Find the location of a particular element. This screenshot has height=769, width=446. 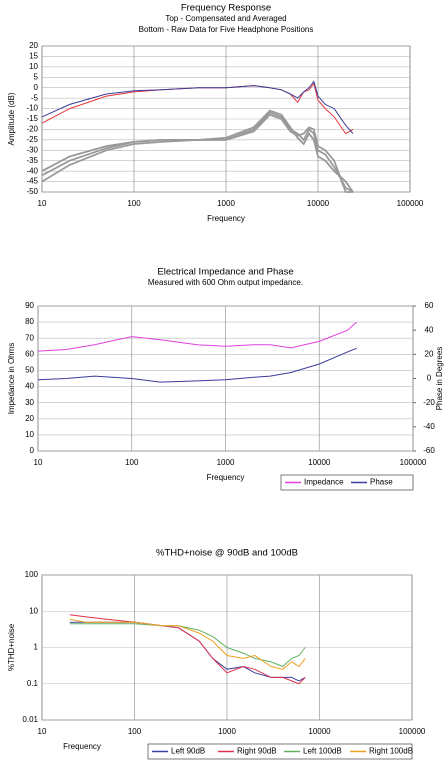

y-tick-label: -40 is located at coordinates (32, 170).